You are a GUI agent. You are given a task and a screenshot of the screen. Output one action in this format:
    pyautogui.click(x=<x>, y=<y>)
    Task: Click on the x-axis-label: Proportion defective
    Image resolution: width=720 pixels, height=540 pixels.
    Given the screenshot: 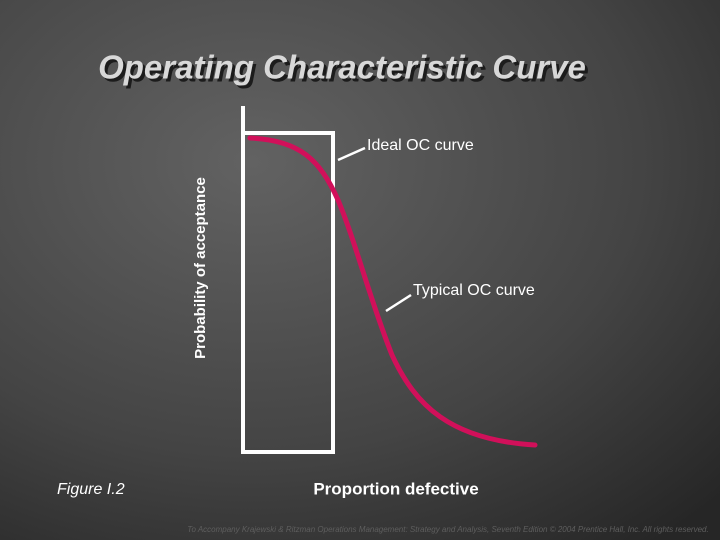 What is the action you would take?
    pyautogui.click(x=395, y=488)
    